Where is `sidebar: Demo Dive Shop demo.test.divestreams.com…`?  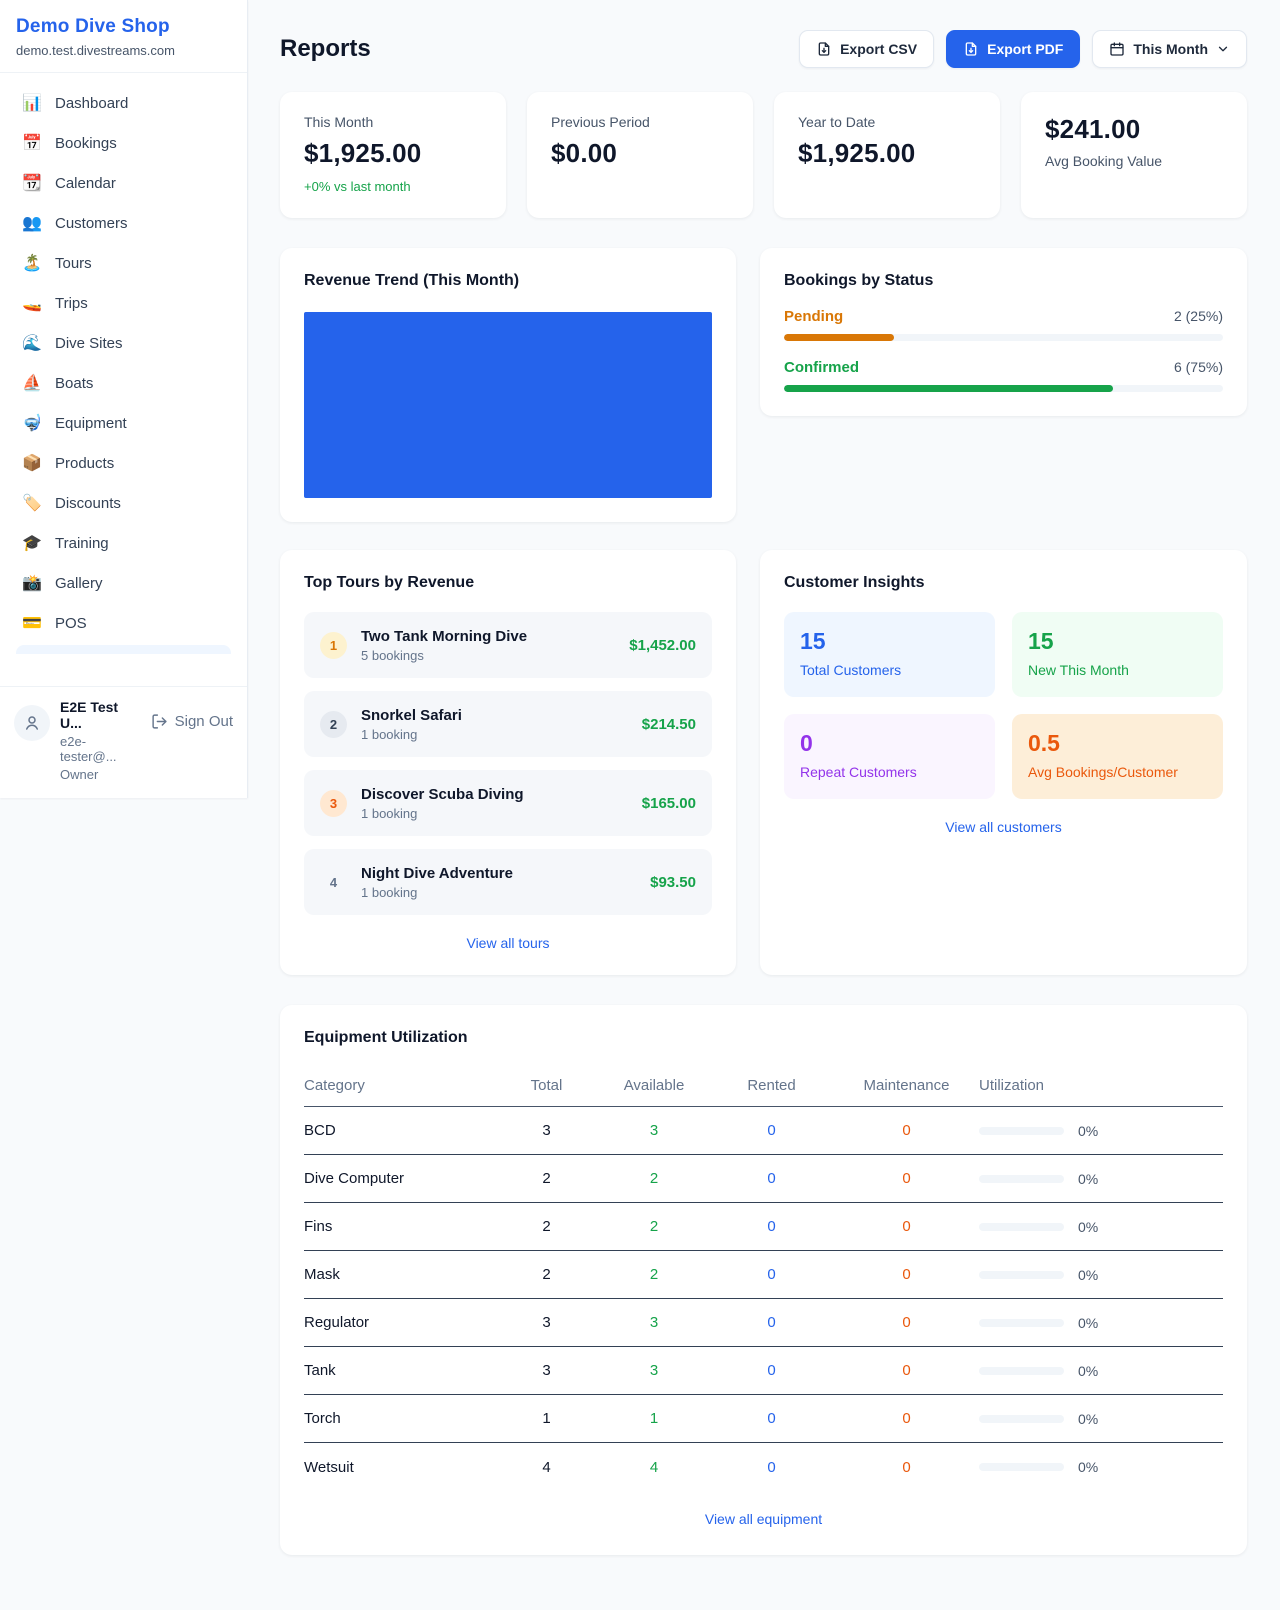
sidebar: Demo Dive Shop demo.test.divestreams.com… is located at coordinates (124, 399).